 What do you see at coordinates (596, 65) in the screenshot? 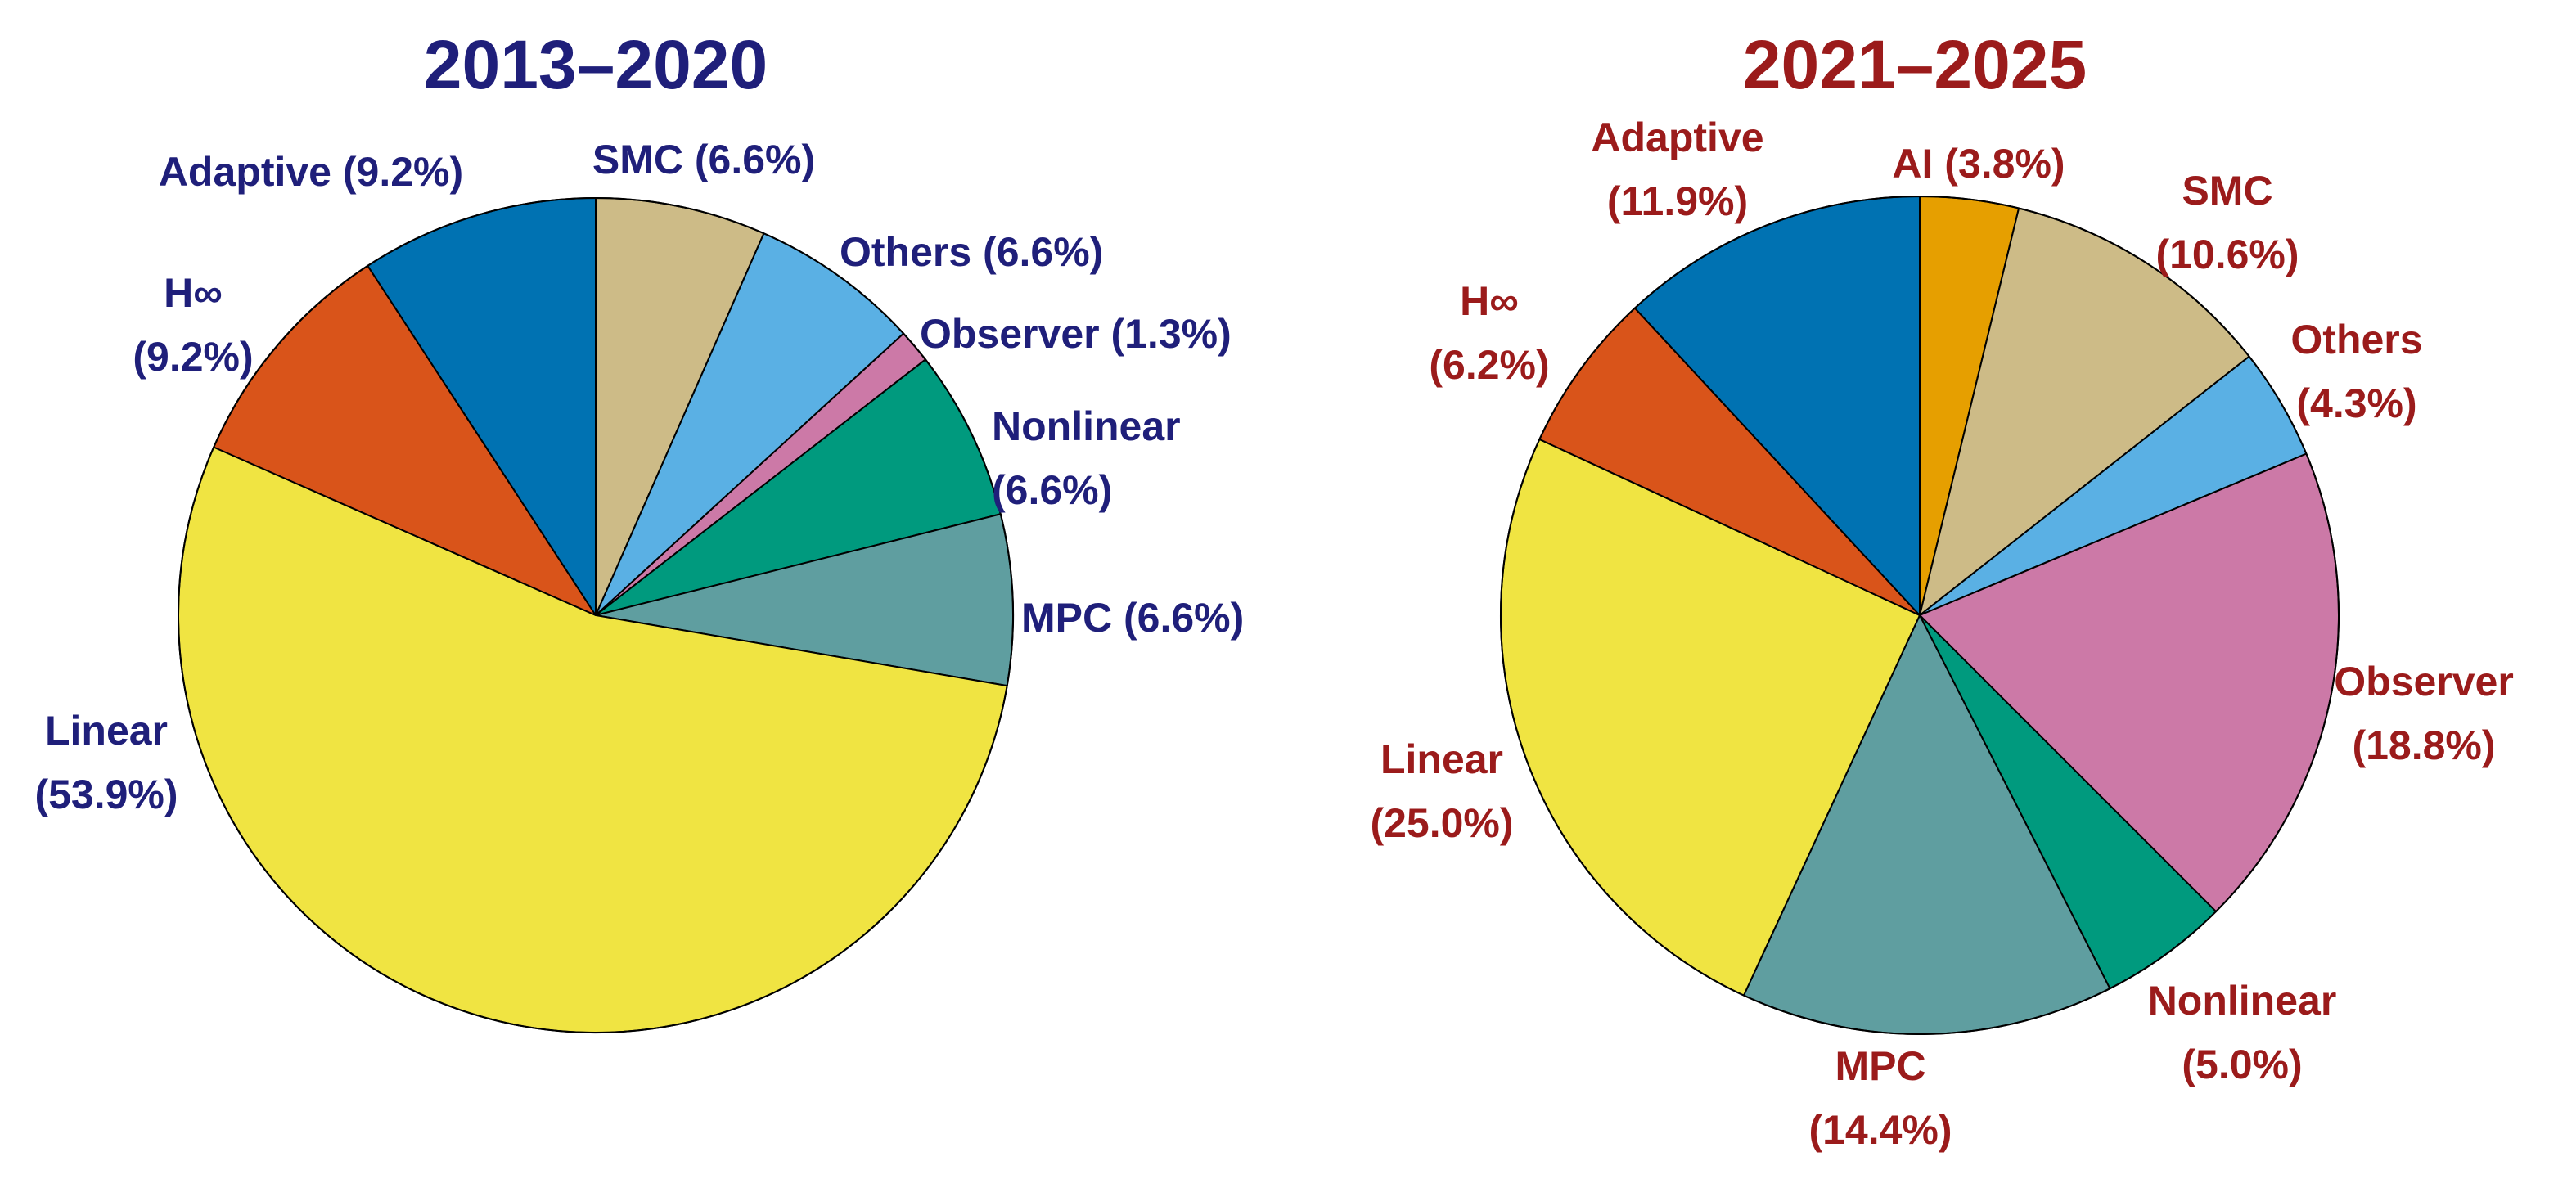
I see `chart-title-2013-2020: 2013–2020` at bounding box center [596, 65].